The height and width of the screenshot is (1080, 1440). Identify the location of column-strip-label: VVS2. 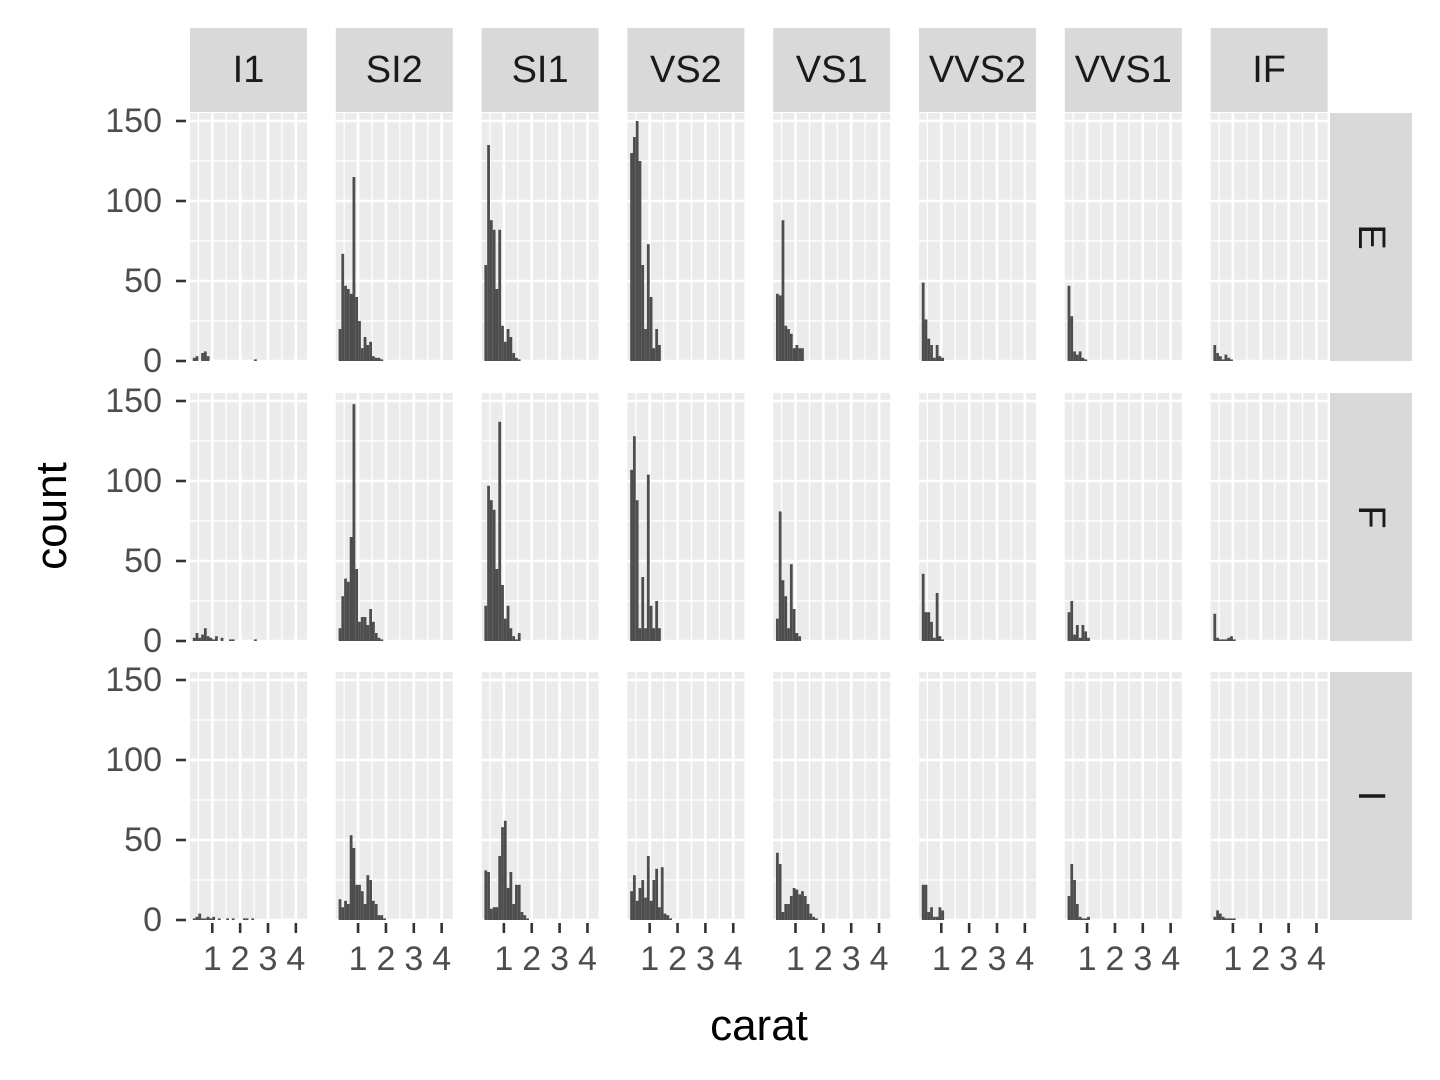
(977, 70).